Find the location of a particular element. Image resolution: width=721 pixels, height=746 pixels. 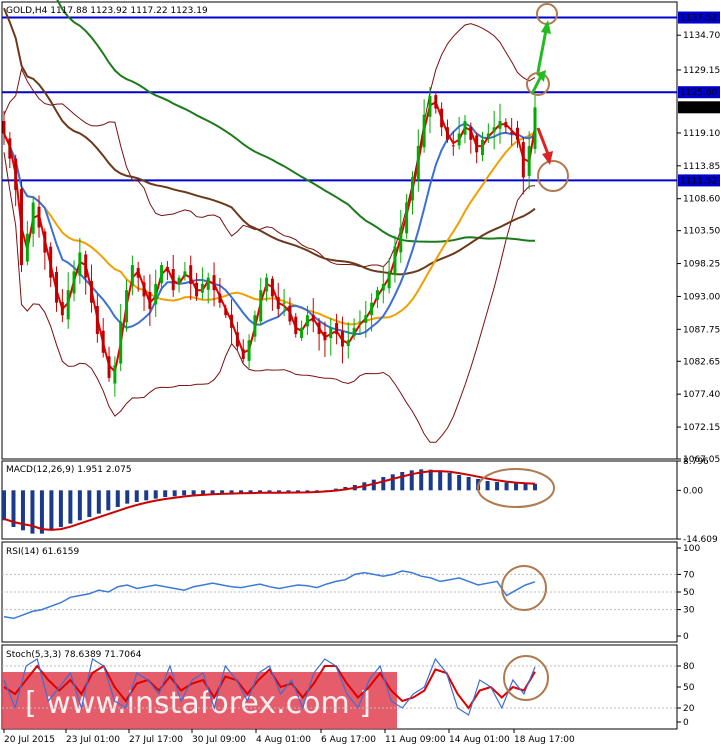

stoch-tick-label: 0 is located at coordinates (686, 723).